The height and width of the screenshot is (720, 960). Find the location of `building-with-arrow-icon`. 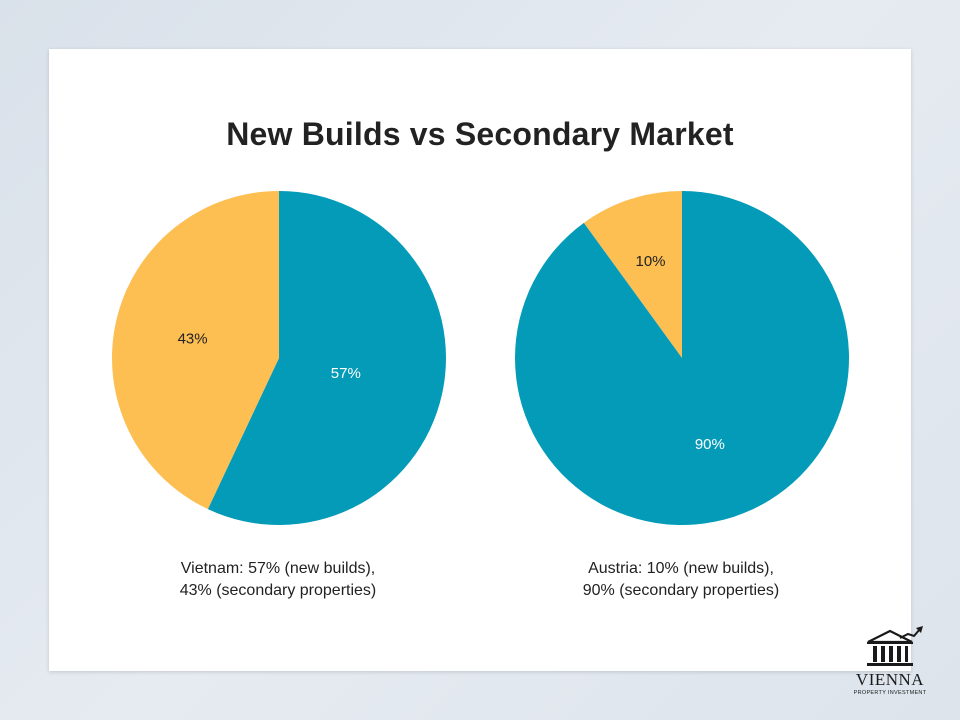

building-with-arrow-icon is located at coordinates (895, 646).